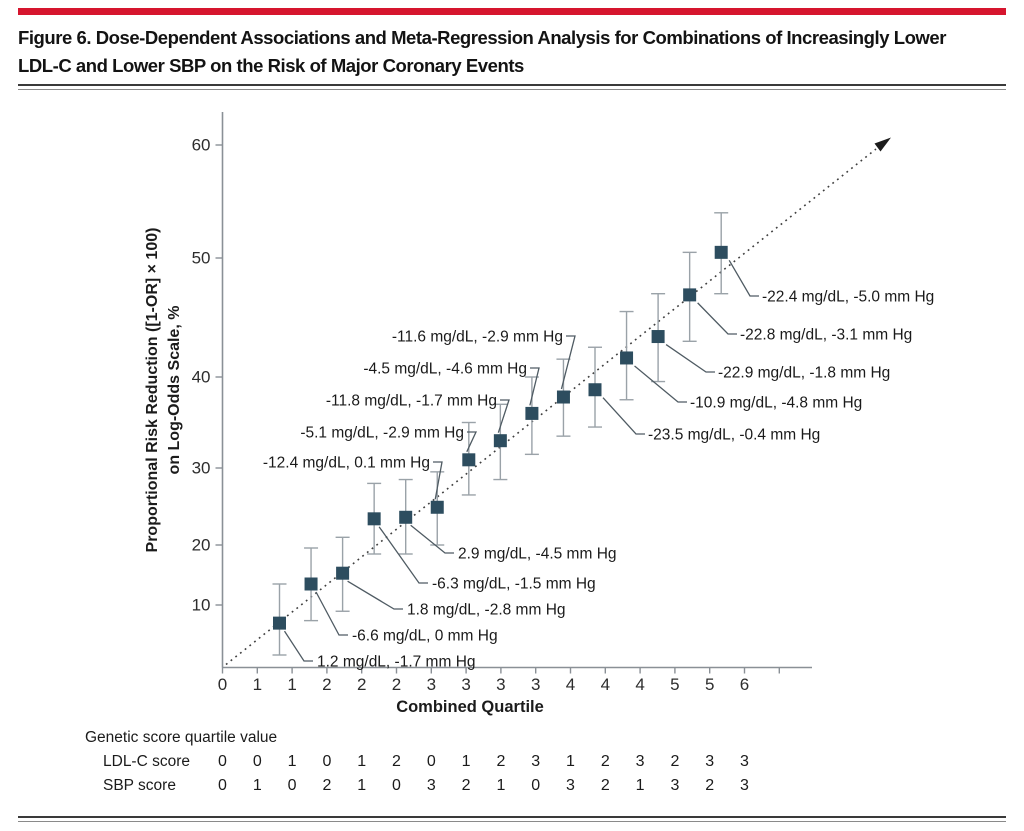 The width and height of the screenshot is (1024, 831). What do you see at coordinates (445, 369) in the screenshot?
I see `annotation-label: -4.5 mg/dL, -4.6 mm Hg` at bounding box center [445, 369].